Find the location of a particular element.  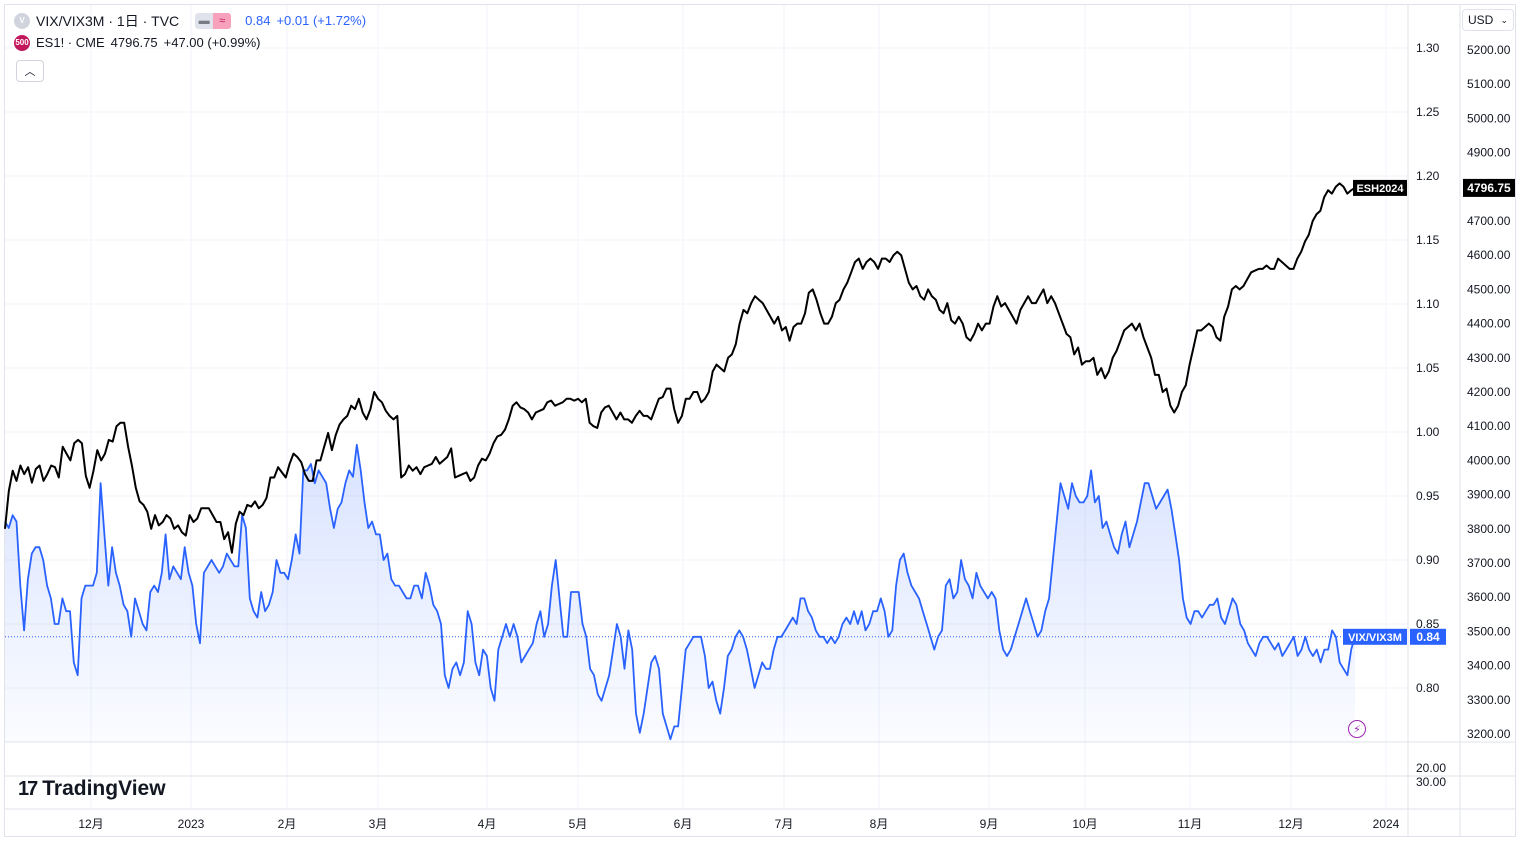

legend-compare-row: 500 ES1! · CME 4796.75 +47.00 (+0.99%) is located at coordinates (190, 43).